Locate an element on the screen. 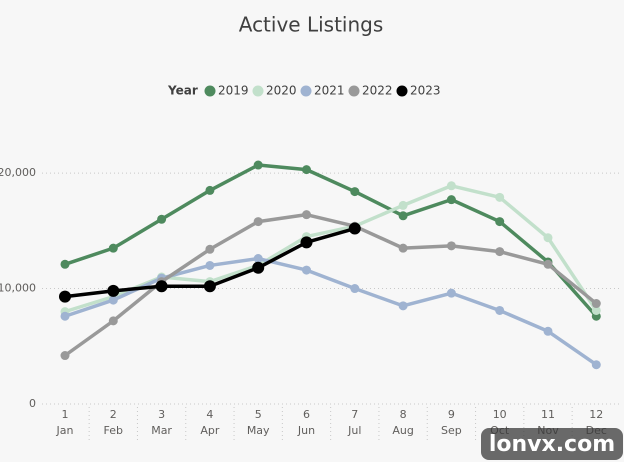 This screenshot has height=462, width=624. legend-label: 2019 is located at coordinates (233, 91).